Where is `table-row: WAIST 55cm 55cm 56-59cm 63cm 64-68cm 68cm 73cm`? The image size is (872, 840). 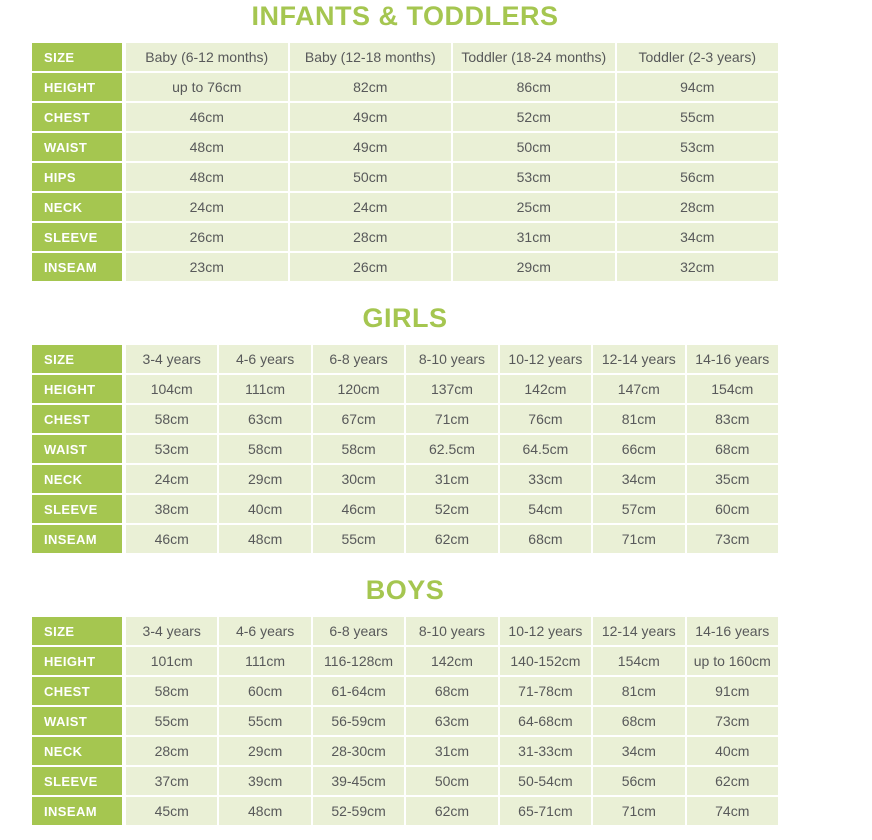
table-row: WAIST 55cm 55cm 56-59cm 63cm 64-68cm 68cm 73cm is located at coordinates (405, 721).